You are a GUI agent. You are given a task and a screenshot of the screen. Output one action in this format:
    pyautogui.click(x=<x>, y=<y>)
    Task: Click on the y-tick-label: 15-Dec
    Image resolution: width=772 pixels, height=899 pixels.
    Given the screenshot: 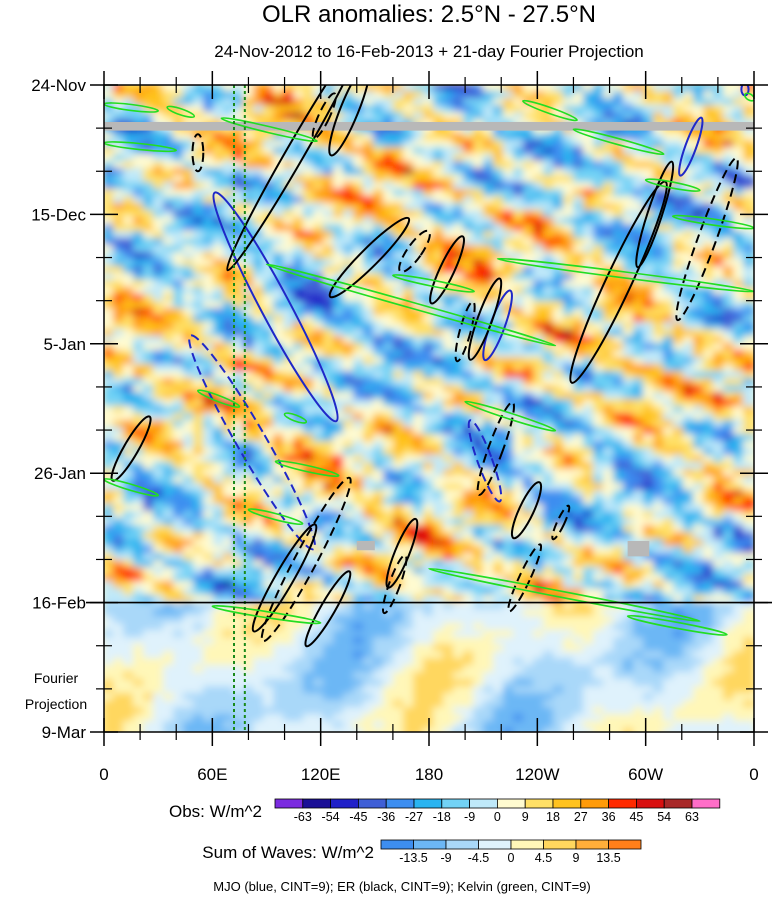 What is the action you would take?
    pyautogui.click(x=58, y=214)
    